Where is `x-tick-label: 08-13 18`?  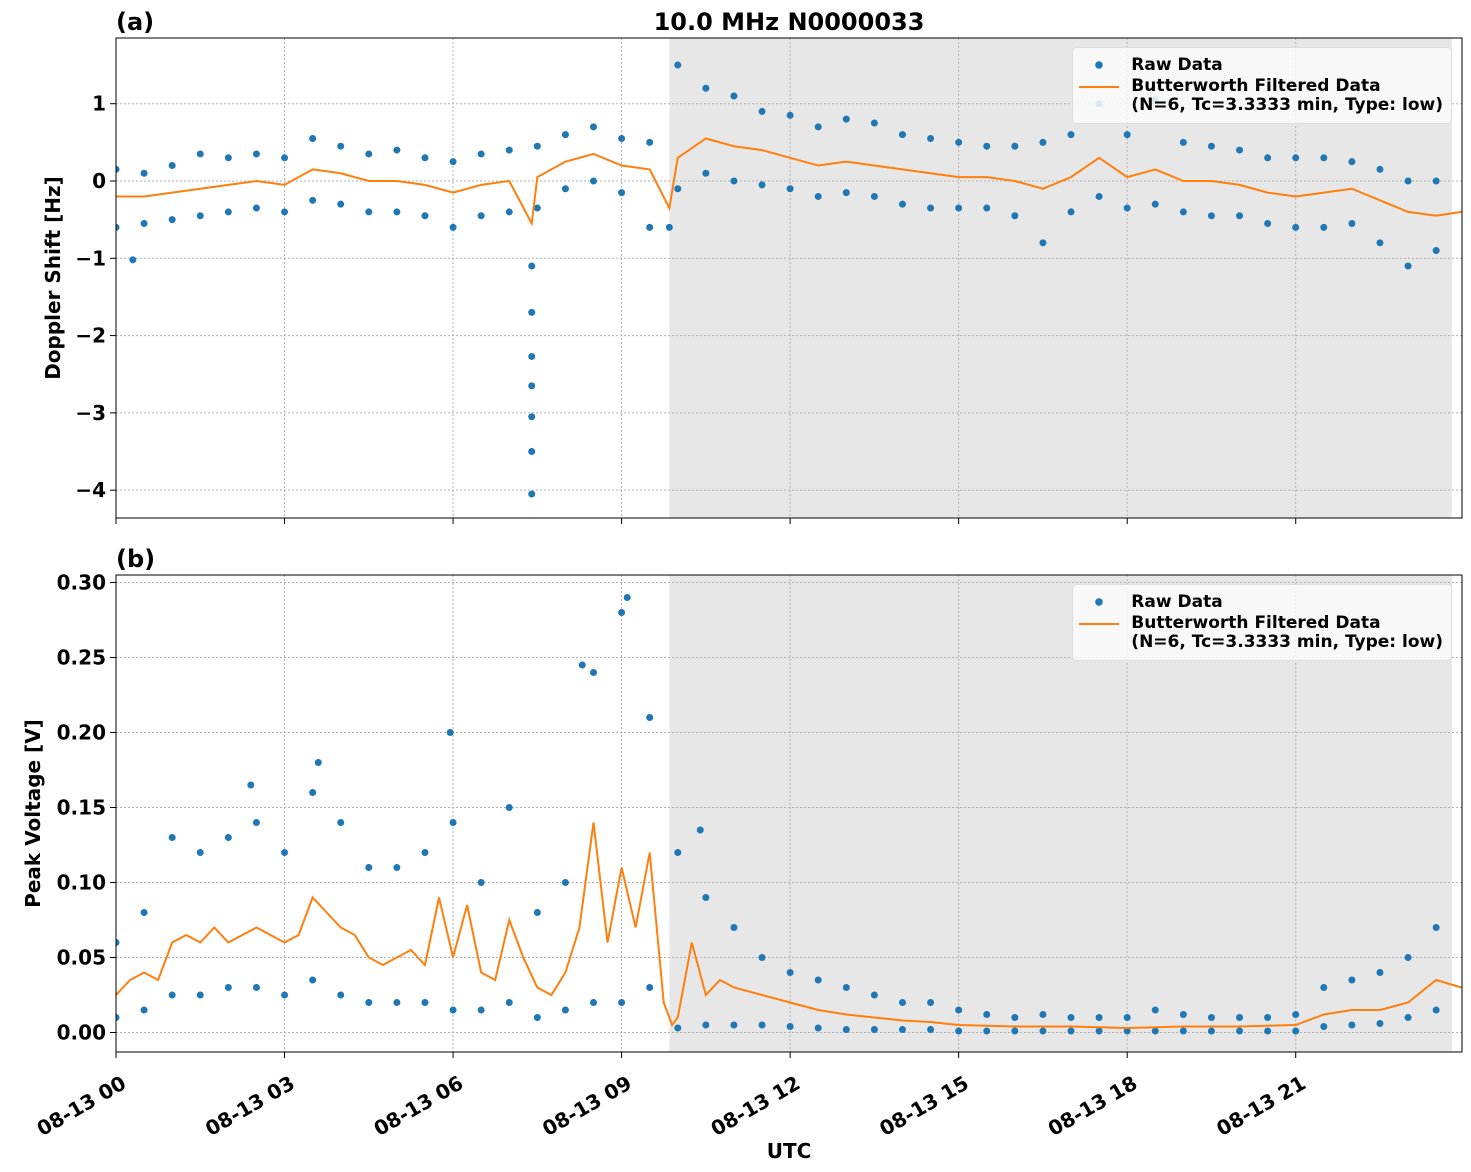 x-tick-label: 08-13 18 is located at coordinates (1093, 1106).